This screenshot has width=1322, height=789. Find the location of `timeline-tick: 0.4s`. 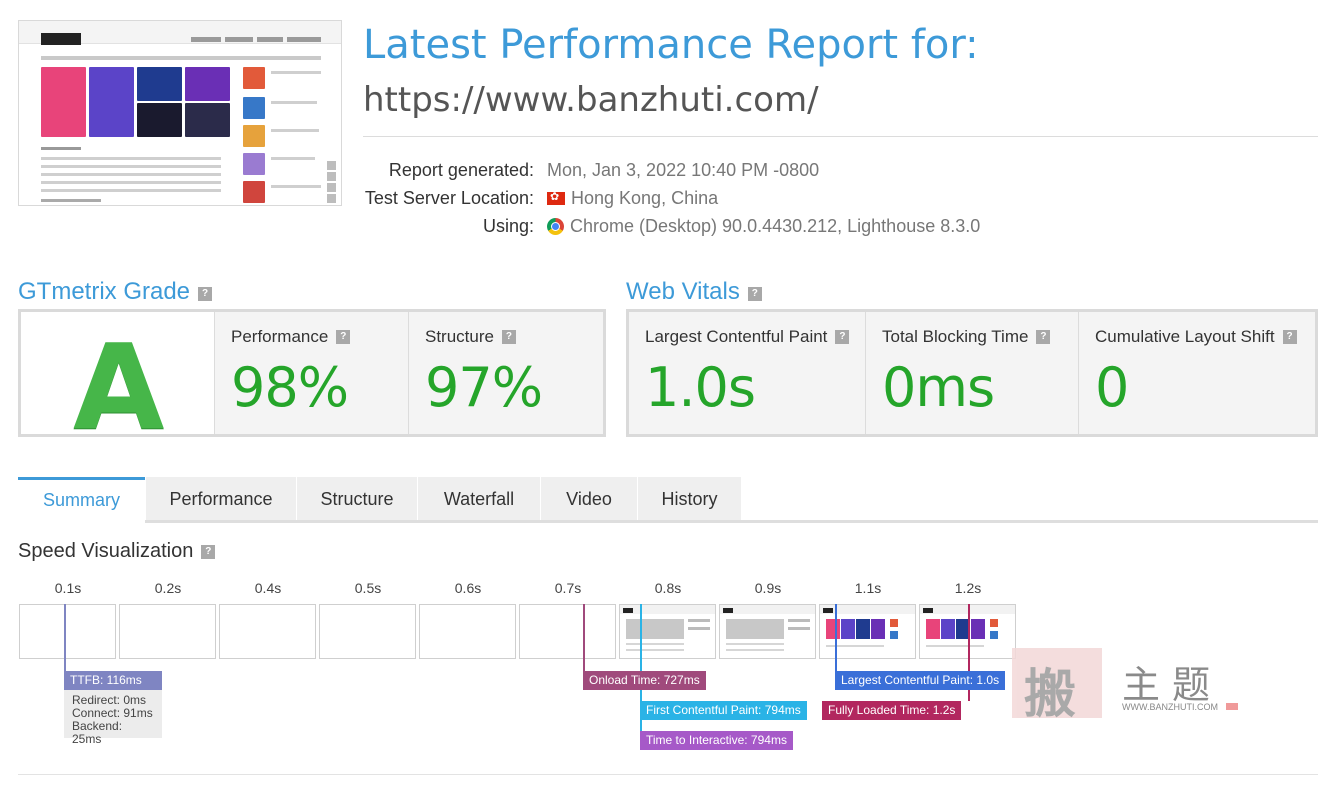

timeline-tick: 0.4s is located at coordinates (268, 588).